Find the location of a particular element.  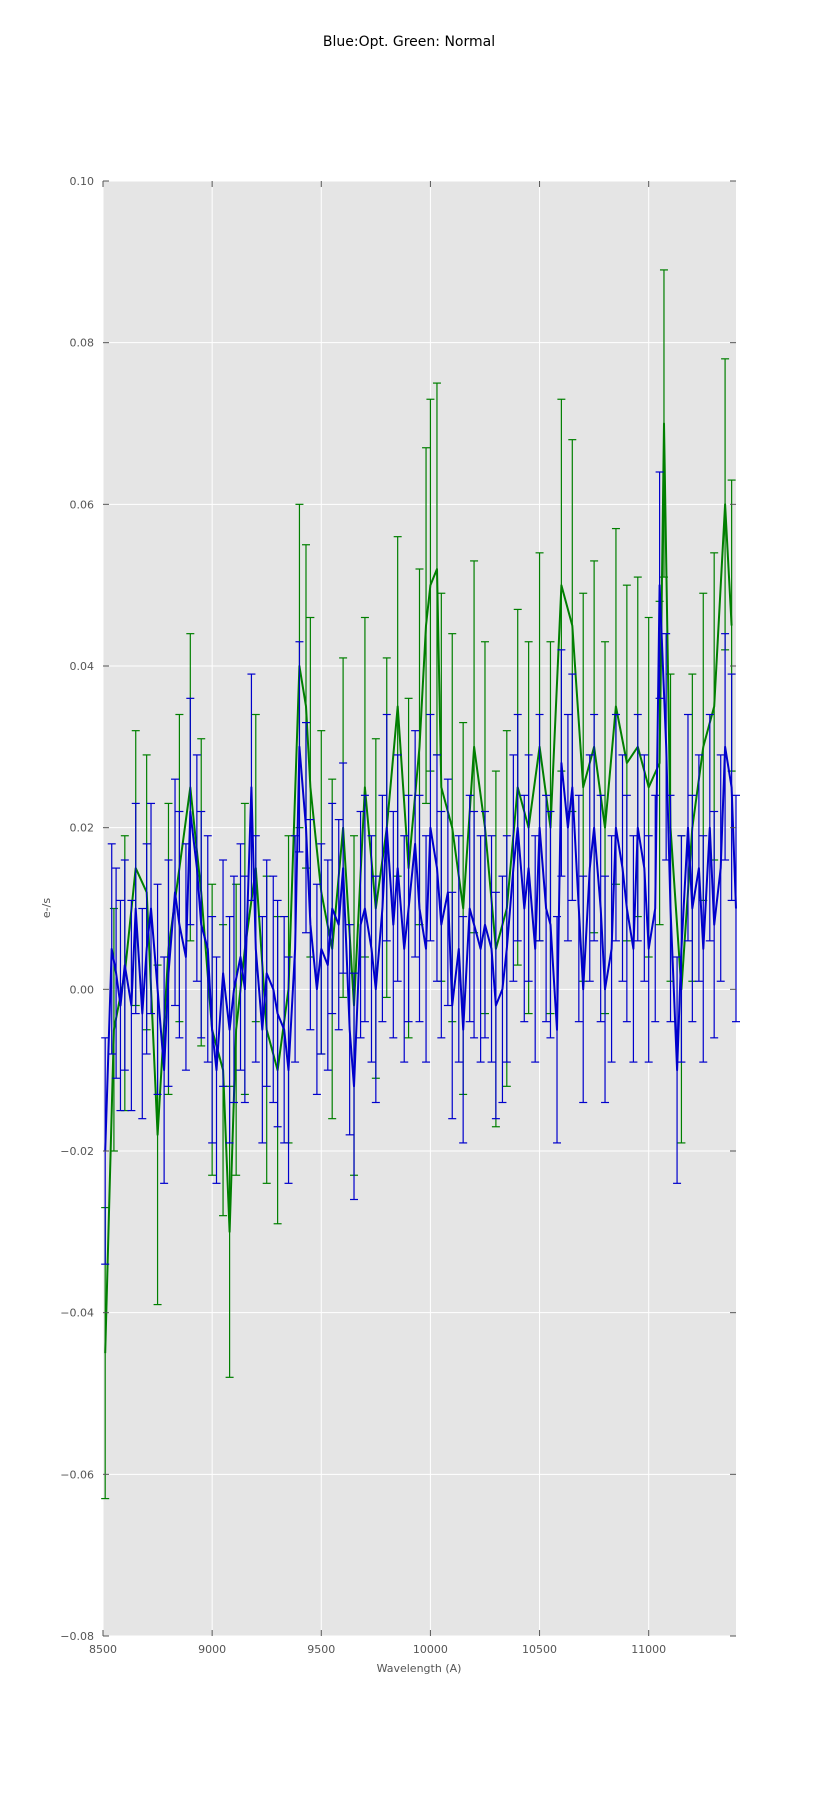

x-tick-label: 11000 is located at coordinates (648, 1649).